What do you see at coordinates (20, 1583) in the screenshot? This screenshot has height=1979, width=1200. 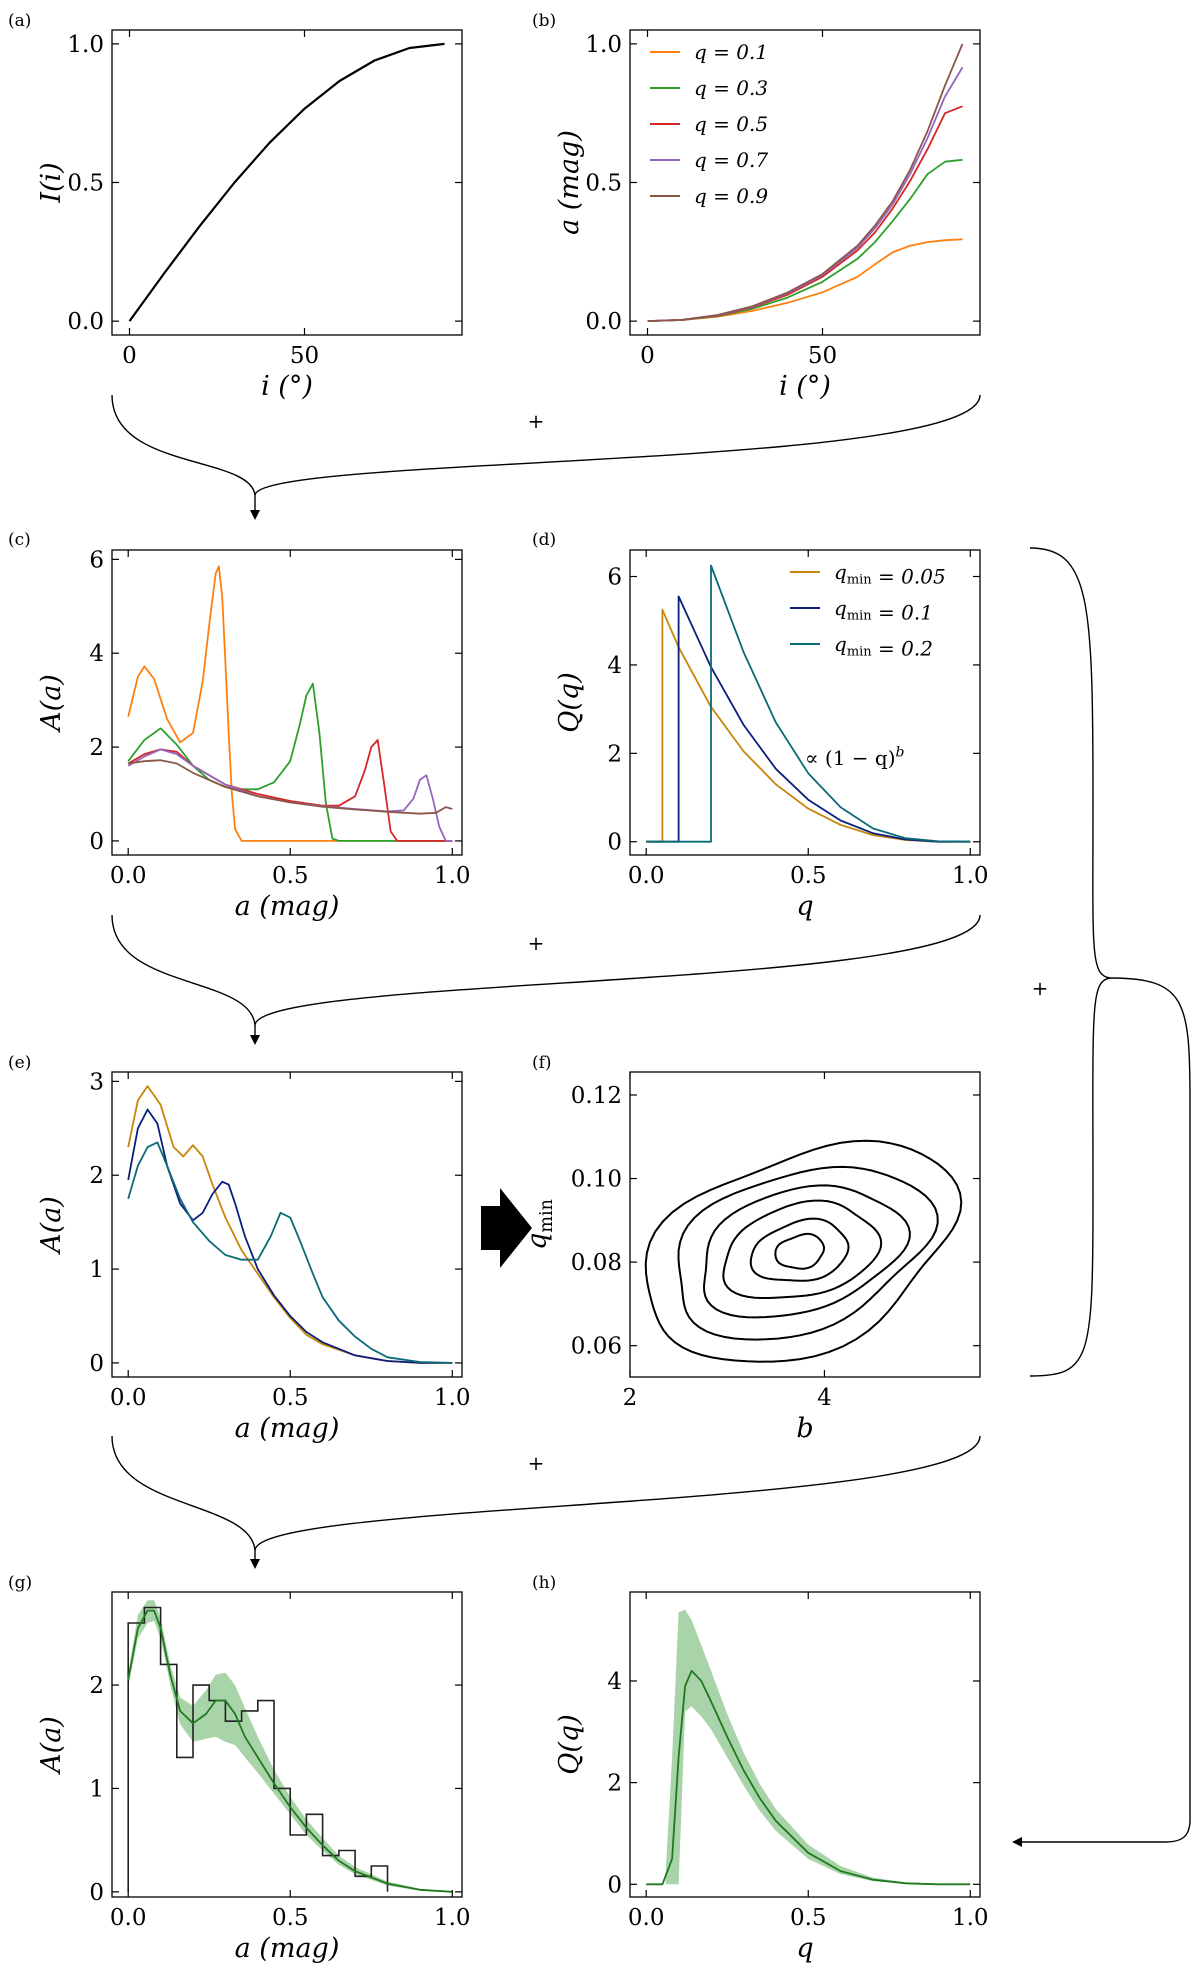 I see `panel-label-g: (g)` at bounding box center [20, 1583].